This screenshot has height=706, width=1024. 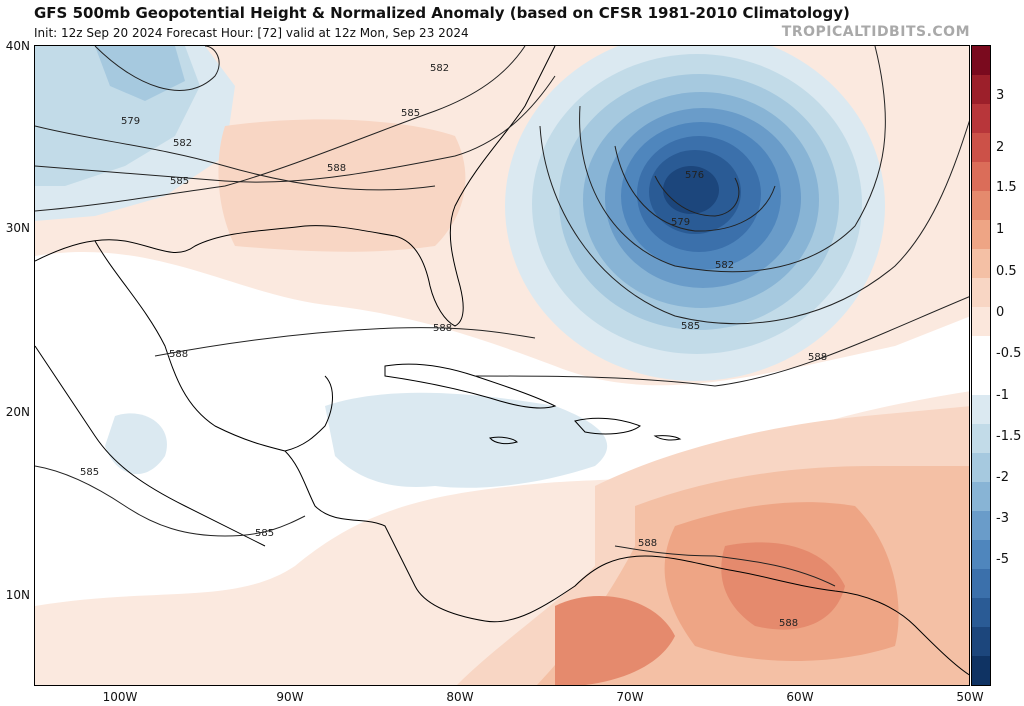 I want to click on contour-label-585-d: 585, so click(x=89, y=472).